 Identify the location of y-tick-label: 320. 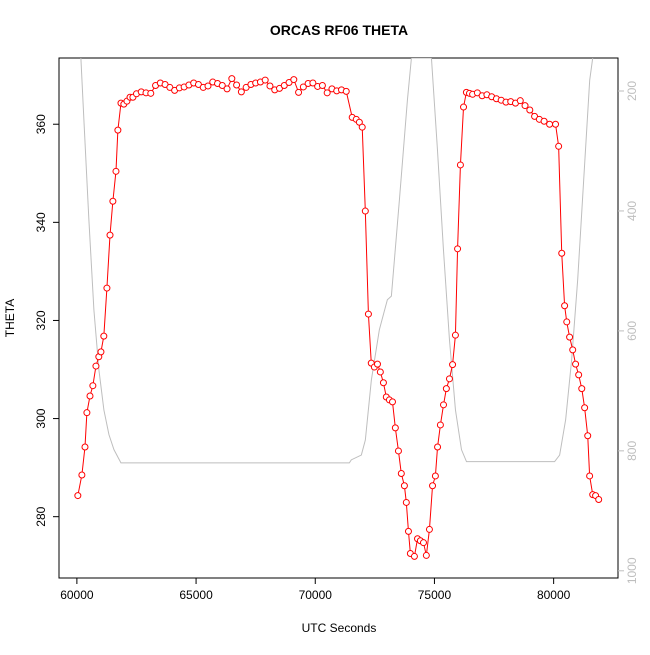
(41, 320).